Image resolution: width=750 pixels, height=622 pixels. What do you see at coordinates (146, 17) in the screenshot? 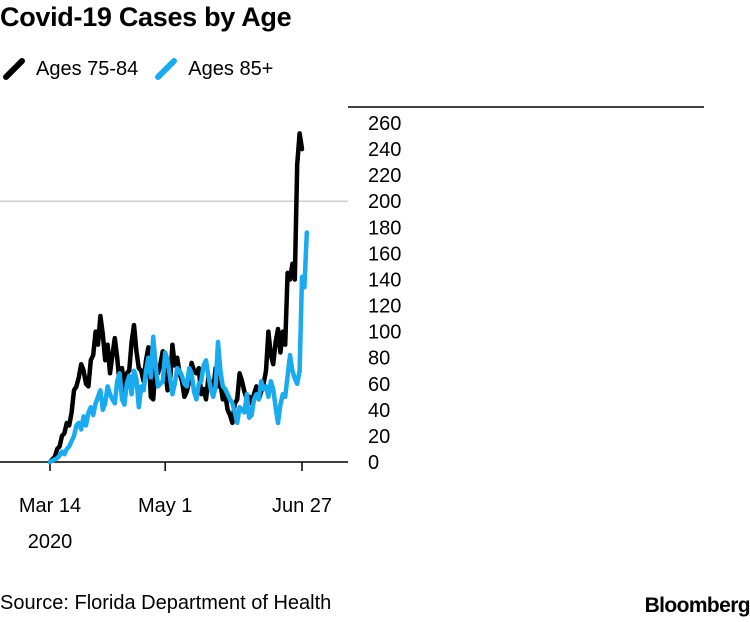
I see `chart-title: Covid-19 Cases by Age` at bounding box center [146, 17].